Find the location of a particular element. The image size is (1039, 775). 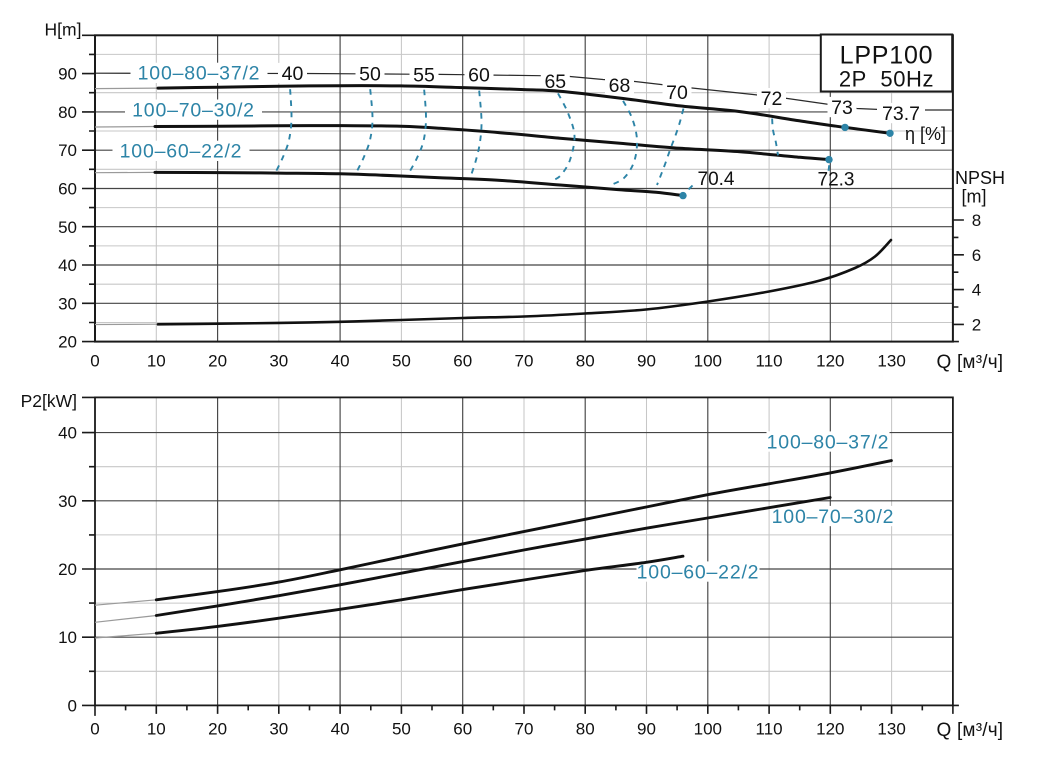

svg-text: 6 is located at coordinates (976, 255).